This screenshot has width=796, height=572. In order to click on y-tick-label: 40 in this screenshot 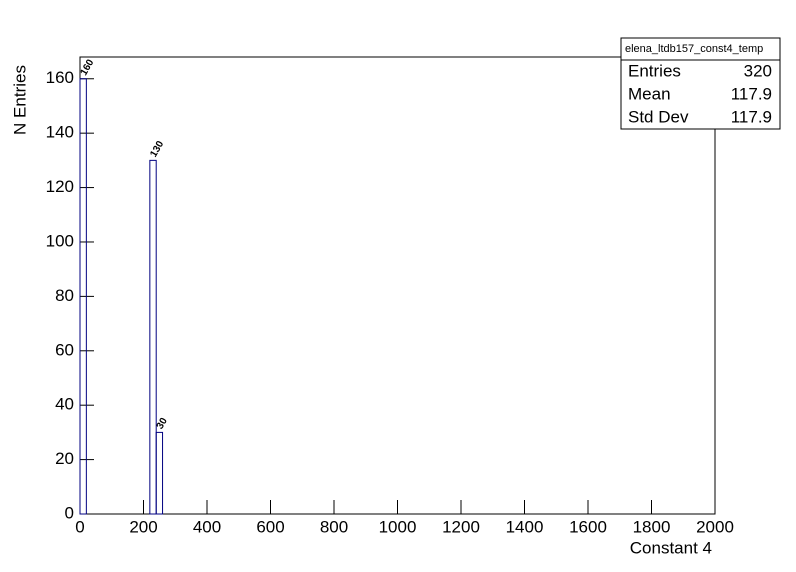, I will do `click(64, 404)`.